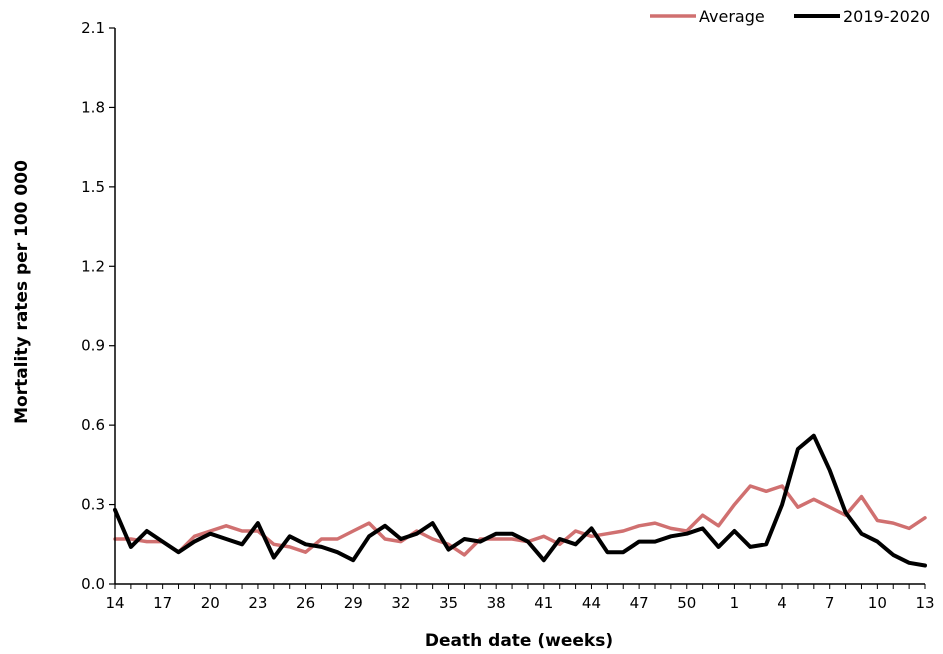 Image resolution: width=943 pixels, height=654 pixels. I want to click on x-tick-label: 26, so click(305, 603).